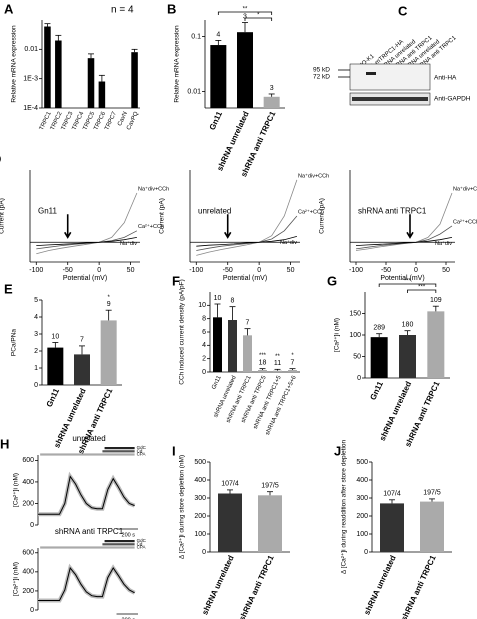 This screenshot has height=619, width=477. Describe the element at coordinates (14, 64) in the screenshot. I see `y-axis-label: Relative mRNA expression` at that location.